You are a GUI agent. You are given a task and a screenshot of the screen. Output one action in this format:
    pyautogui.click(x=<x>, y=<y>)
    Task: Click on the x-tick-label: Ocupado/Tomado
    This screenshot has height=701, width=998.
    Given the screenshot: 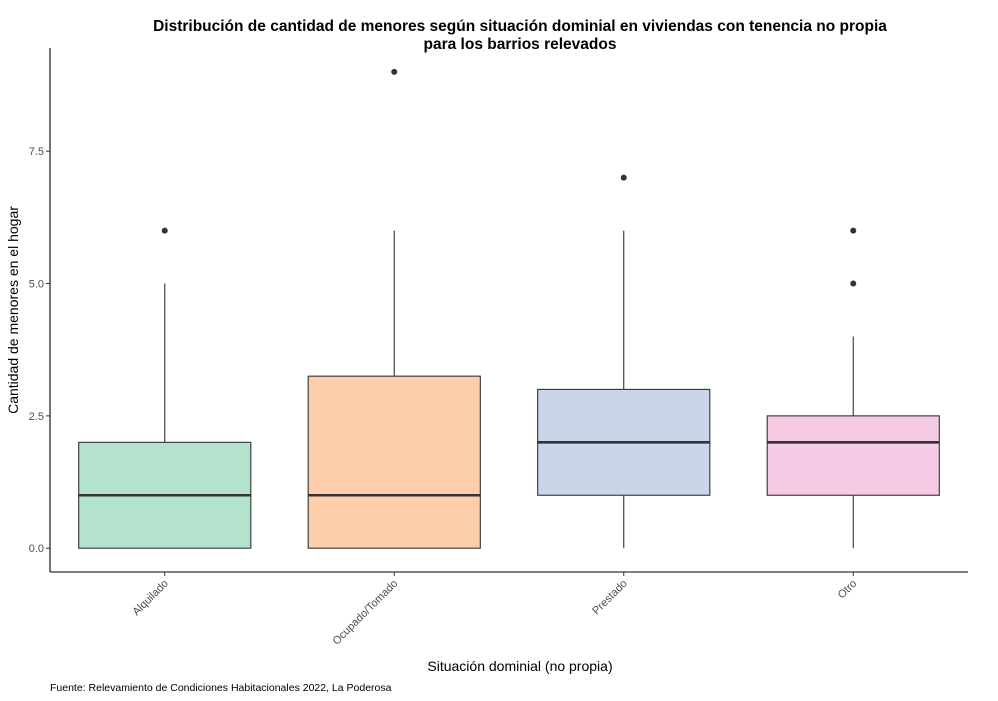 What is the action you would take?
    pyautogui.click(x=365, y=613)
    